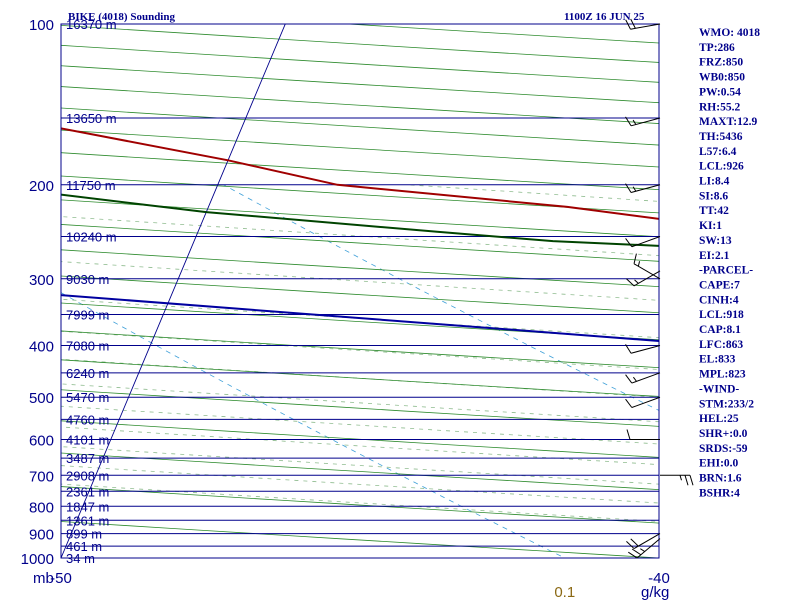  I want to click on mixing-ratio-unit-label: g/kg, so click(655, 592).